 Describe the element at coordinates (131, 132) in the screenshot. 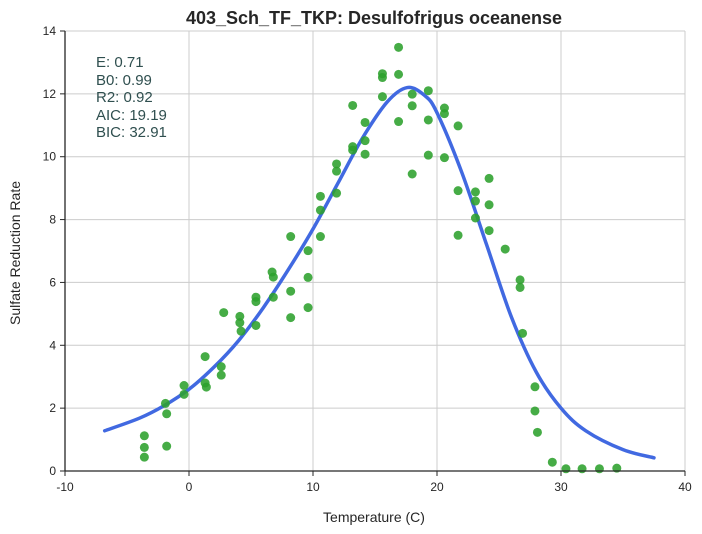

I see `stat-bic: BIC: 32.91` at that location.